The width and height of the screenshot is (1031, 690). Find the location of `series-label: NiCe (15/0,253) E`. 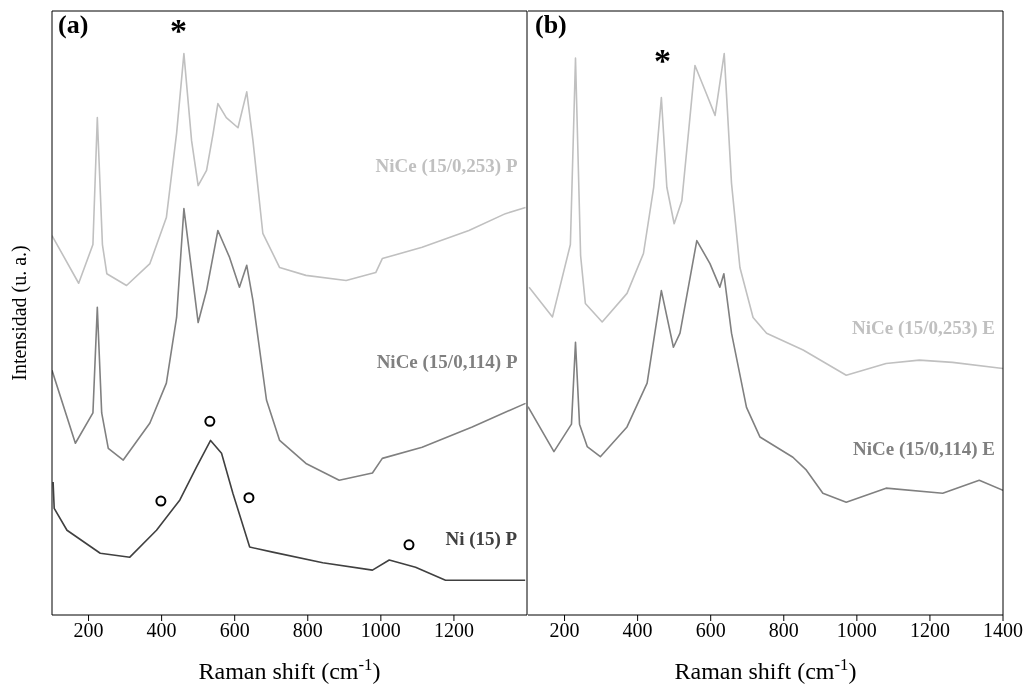

series-label: NiCe (15/0,253) E is located at coordinates (923, 327).